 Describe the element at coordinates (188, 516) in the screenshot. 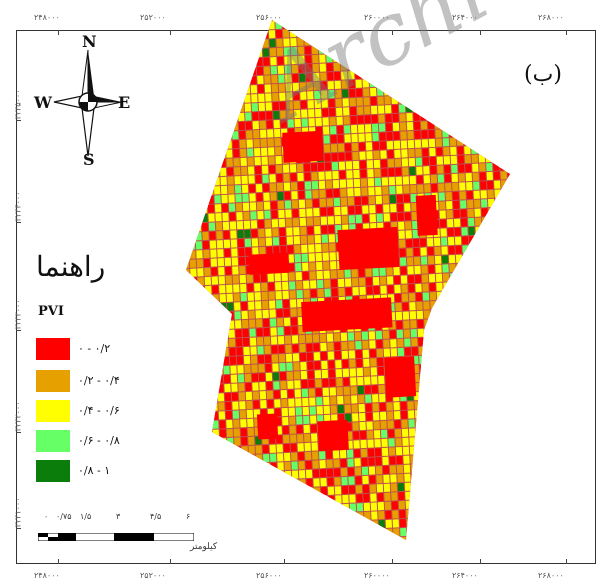

I see `scale-label: ۶` at that location.